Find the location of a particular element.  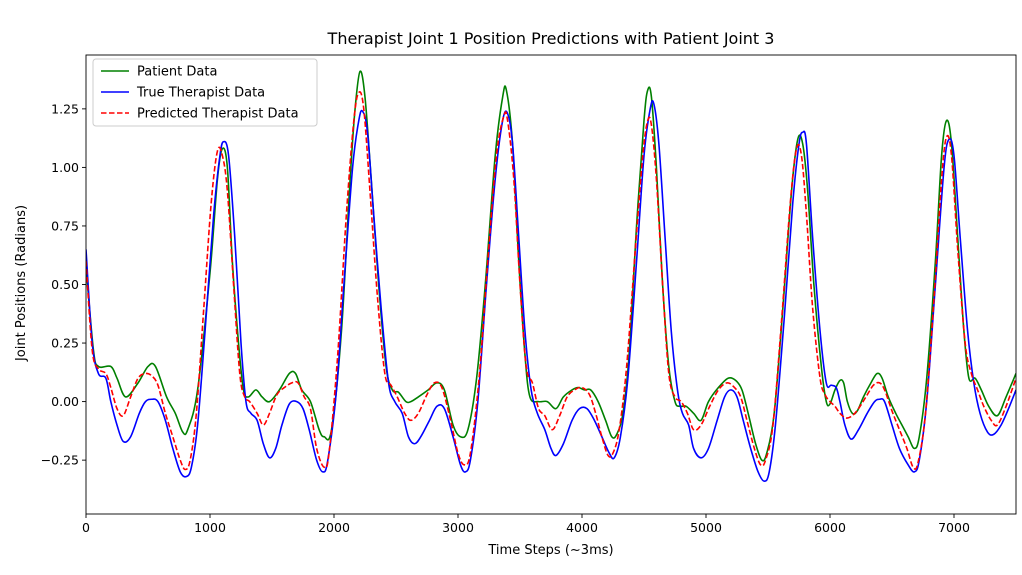

legend-box is located at coordinates (205, 92).